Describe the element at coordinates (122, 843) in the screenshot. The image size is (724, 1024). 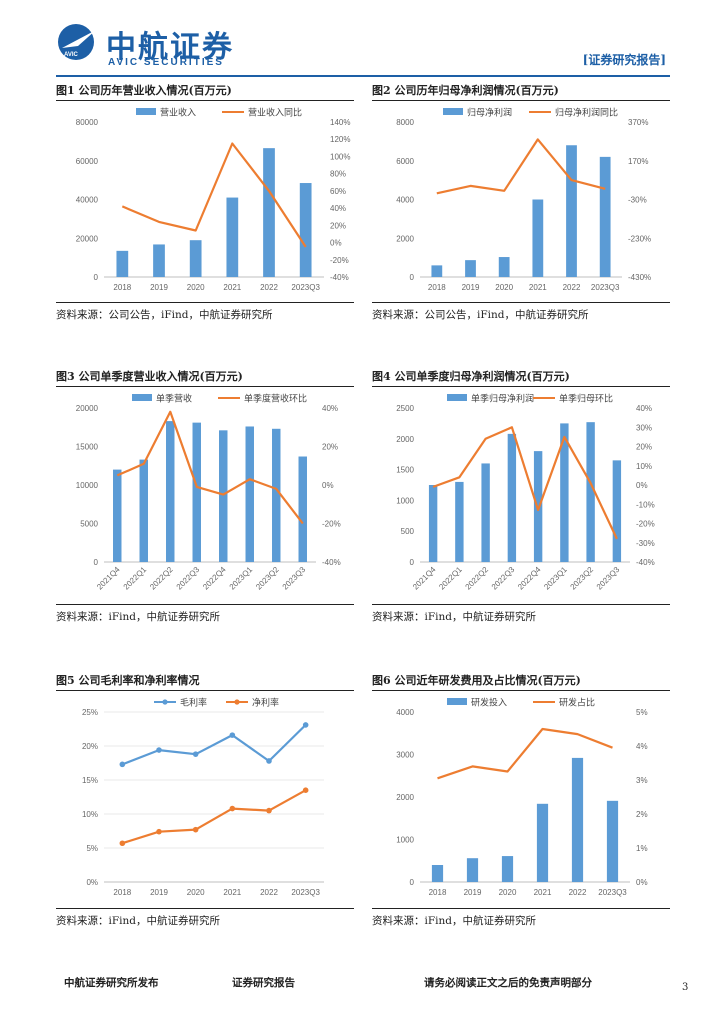
I see `point-1-2018` at that location.